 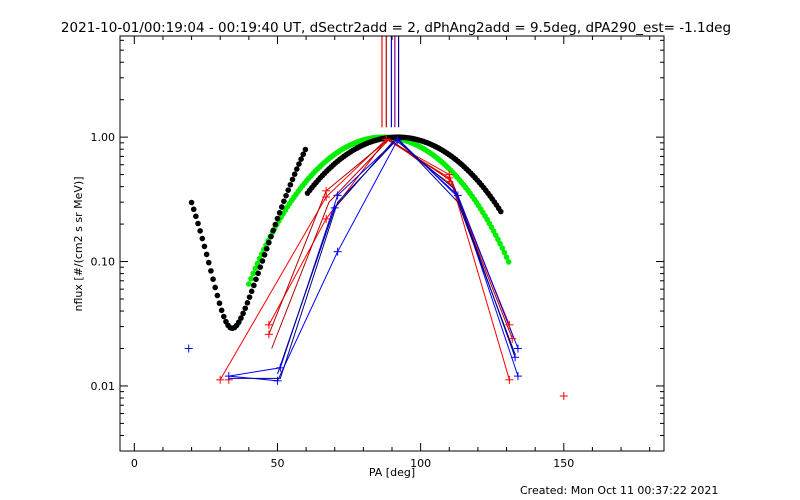 What do you see at coordinates (103, 262) in the screenshot?
I see `y-tick-label: 0.10` at bounding box center [103, 262].